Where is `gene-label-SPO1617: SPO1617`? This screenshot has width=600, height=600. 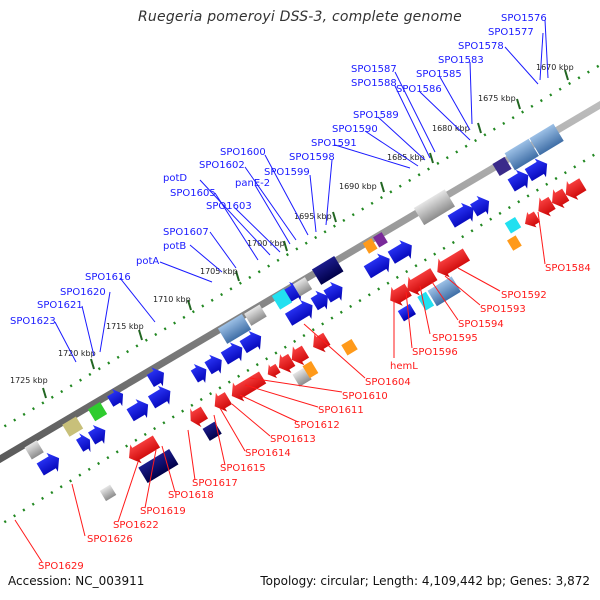
gene-label-SPO1617: SPO1617 is located at coordinates (215, 483).